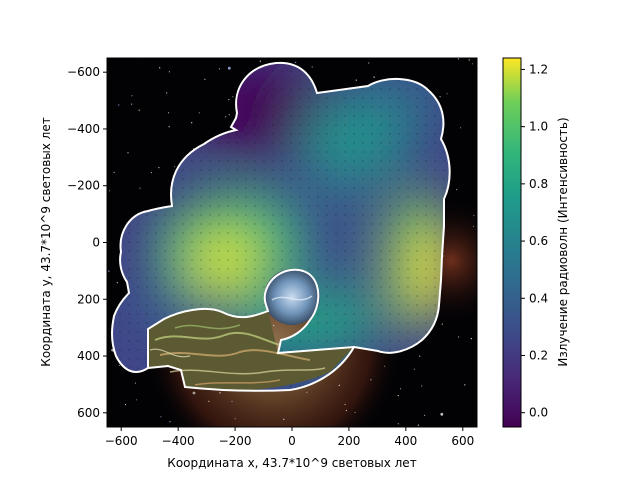 The width and height of the screenshot is (640, 480). Describe the element at coordinates (46, 241) in the screenshot. I see `y-axis-label: Координата y, 43.7*10^9 световых лет` at that location.